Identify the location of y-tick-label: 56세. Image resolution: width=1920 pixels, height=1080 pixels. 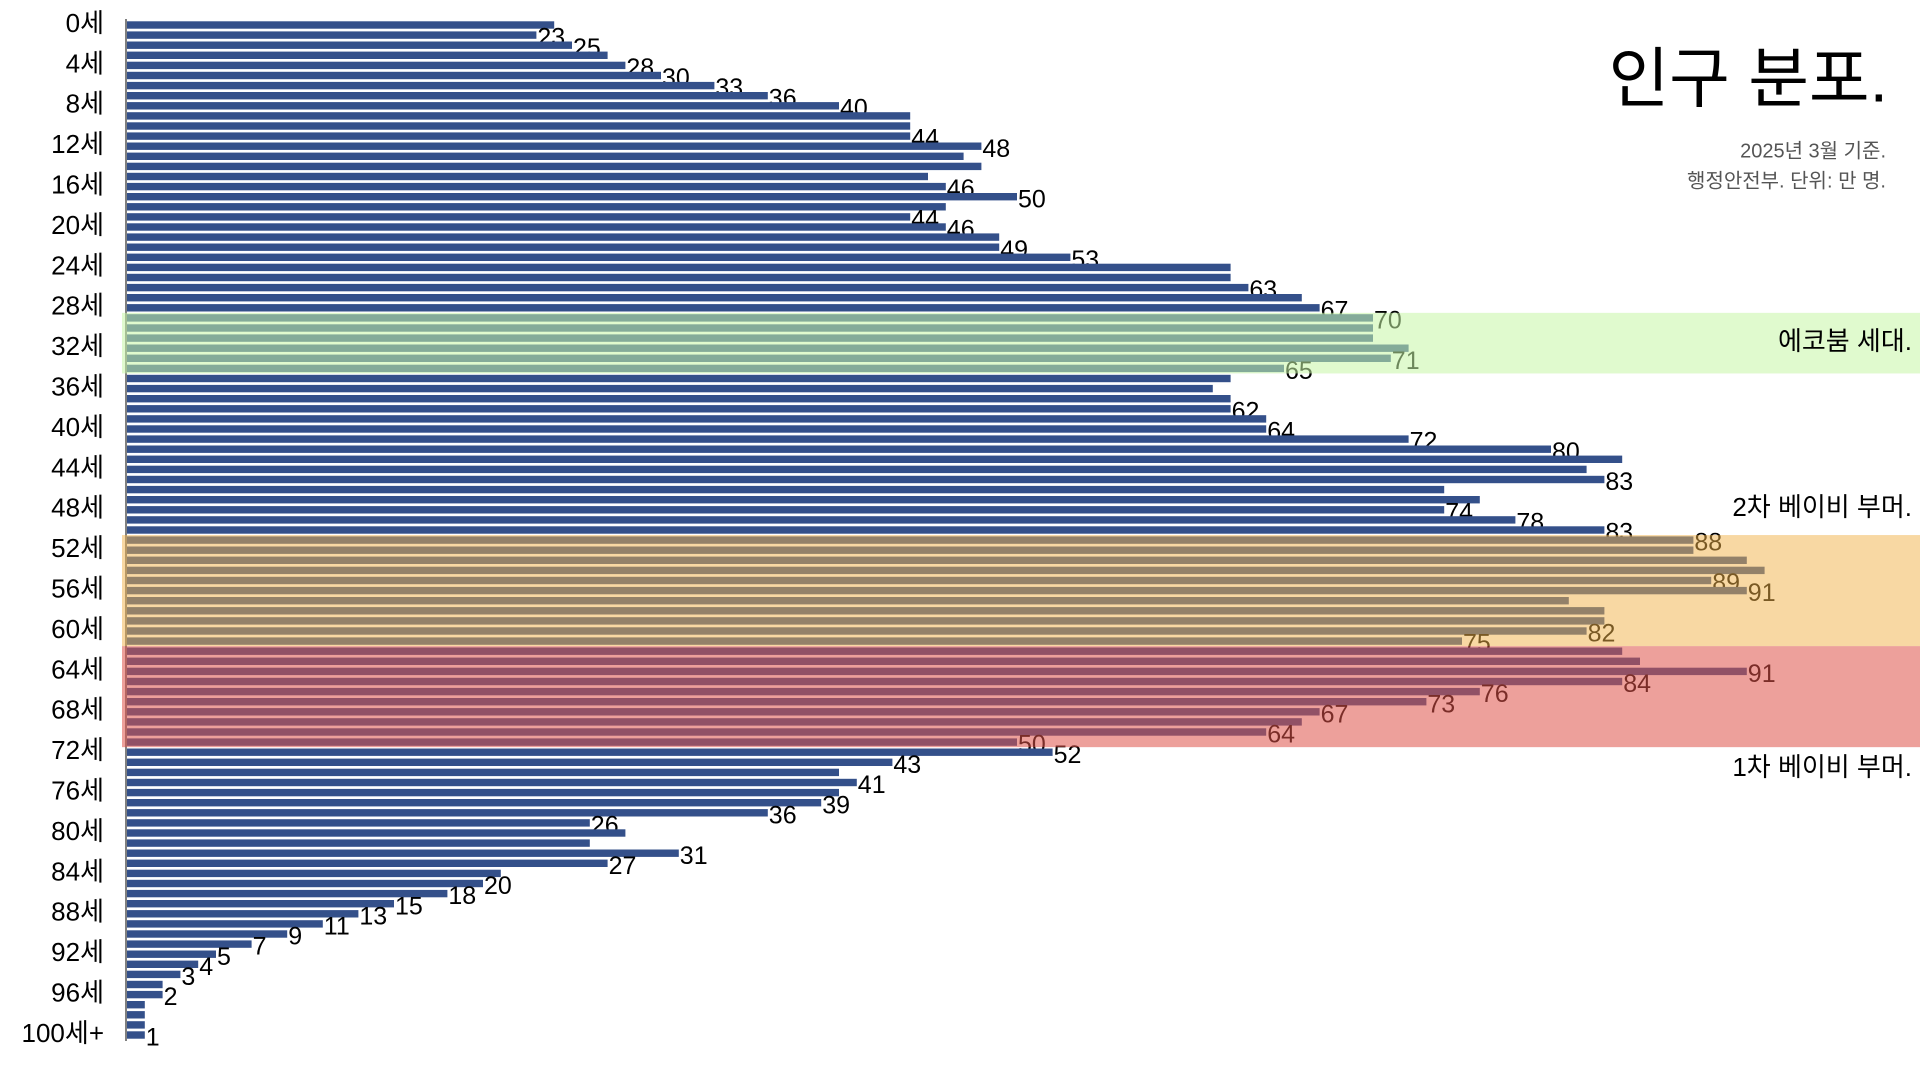
(77, 588).